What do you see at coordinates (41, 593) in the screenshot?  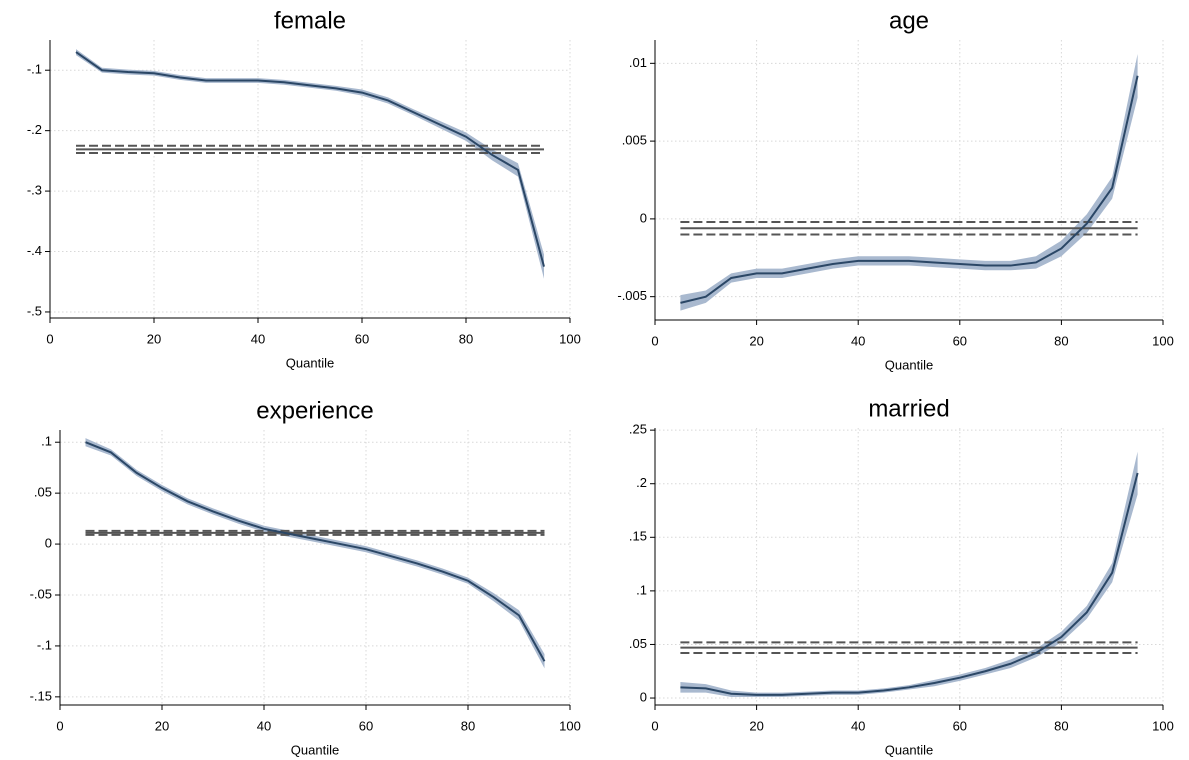 I see `y-tick-label: -.05` at bounding box center [41, 593].